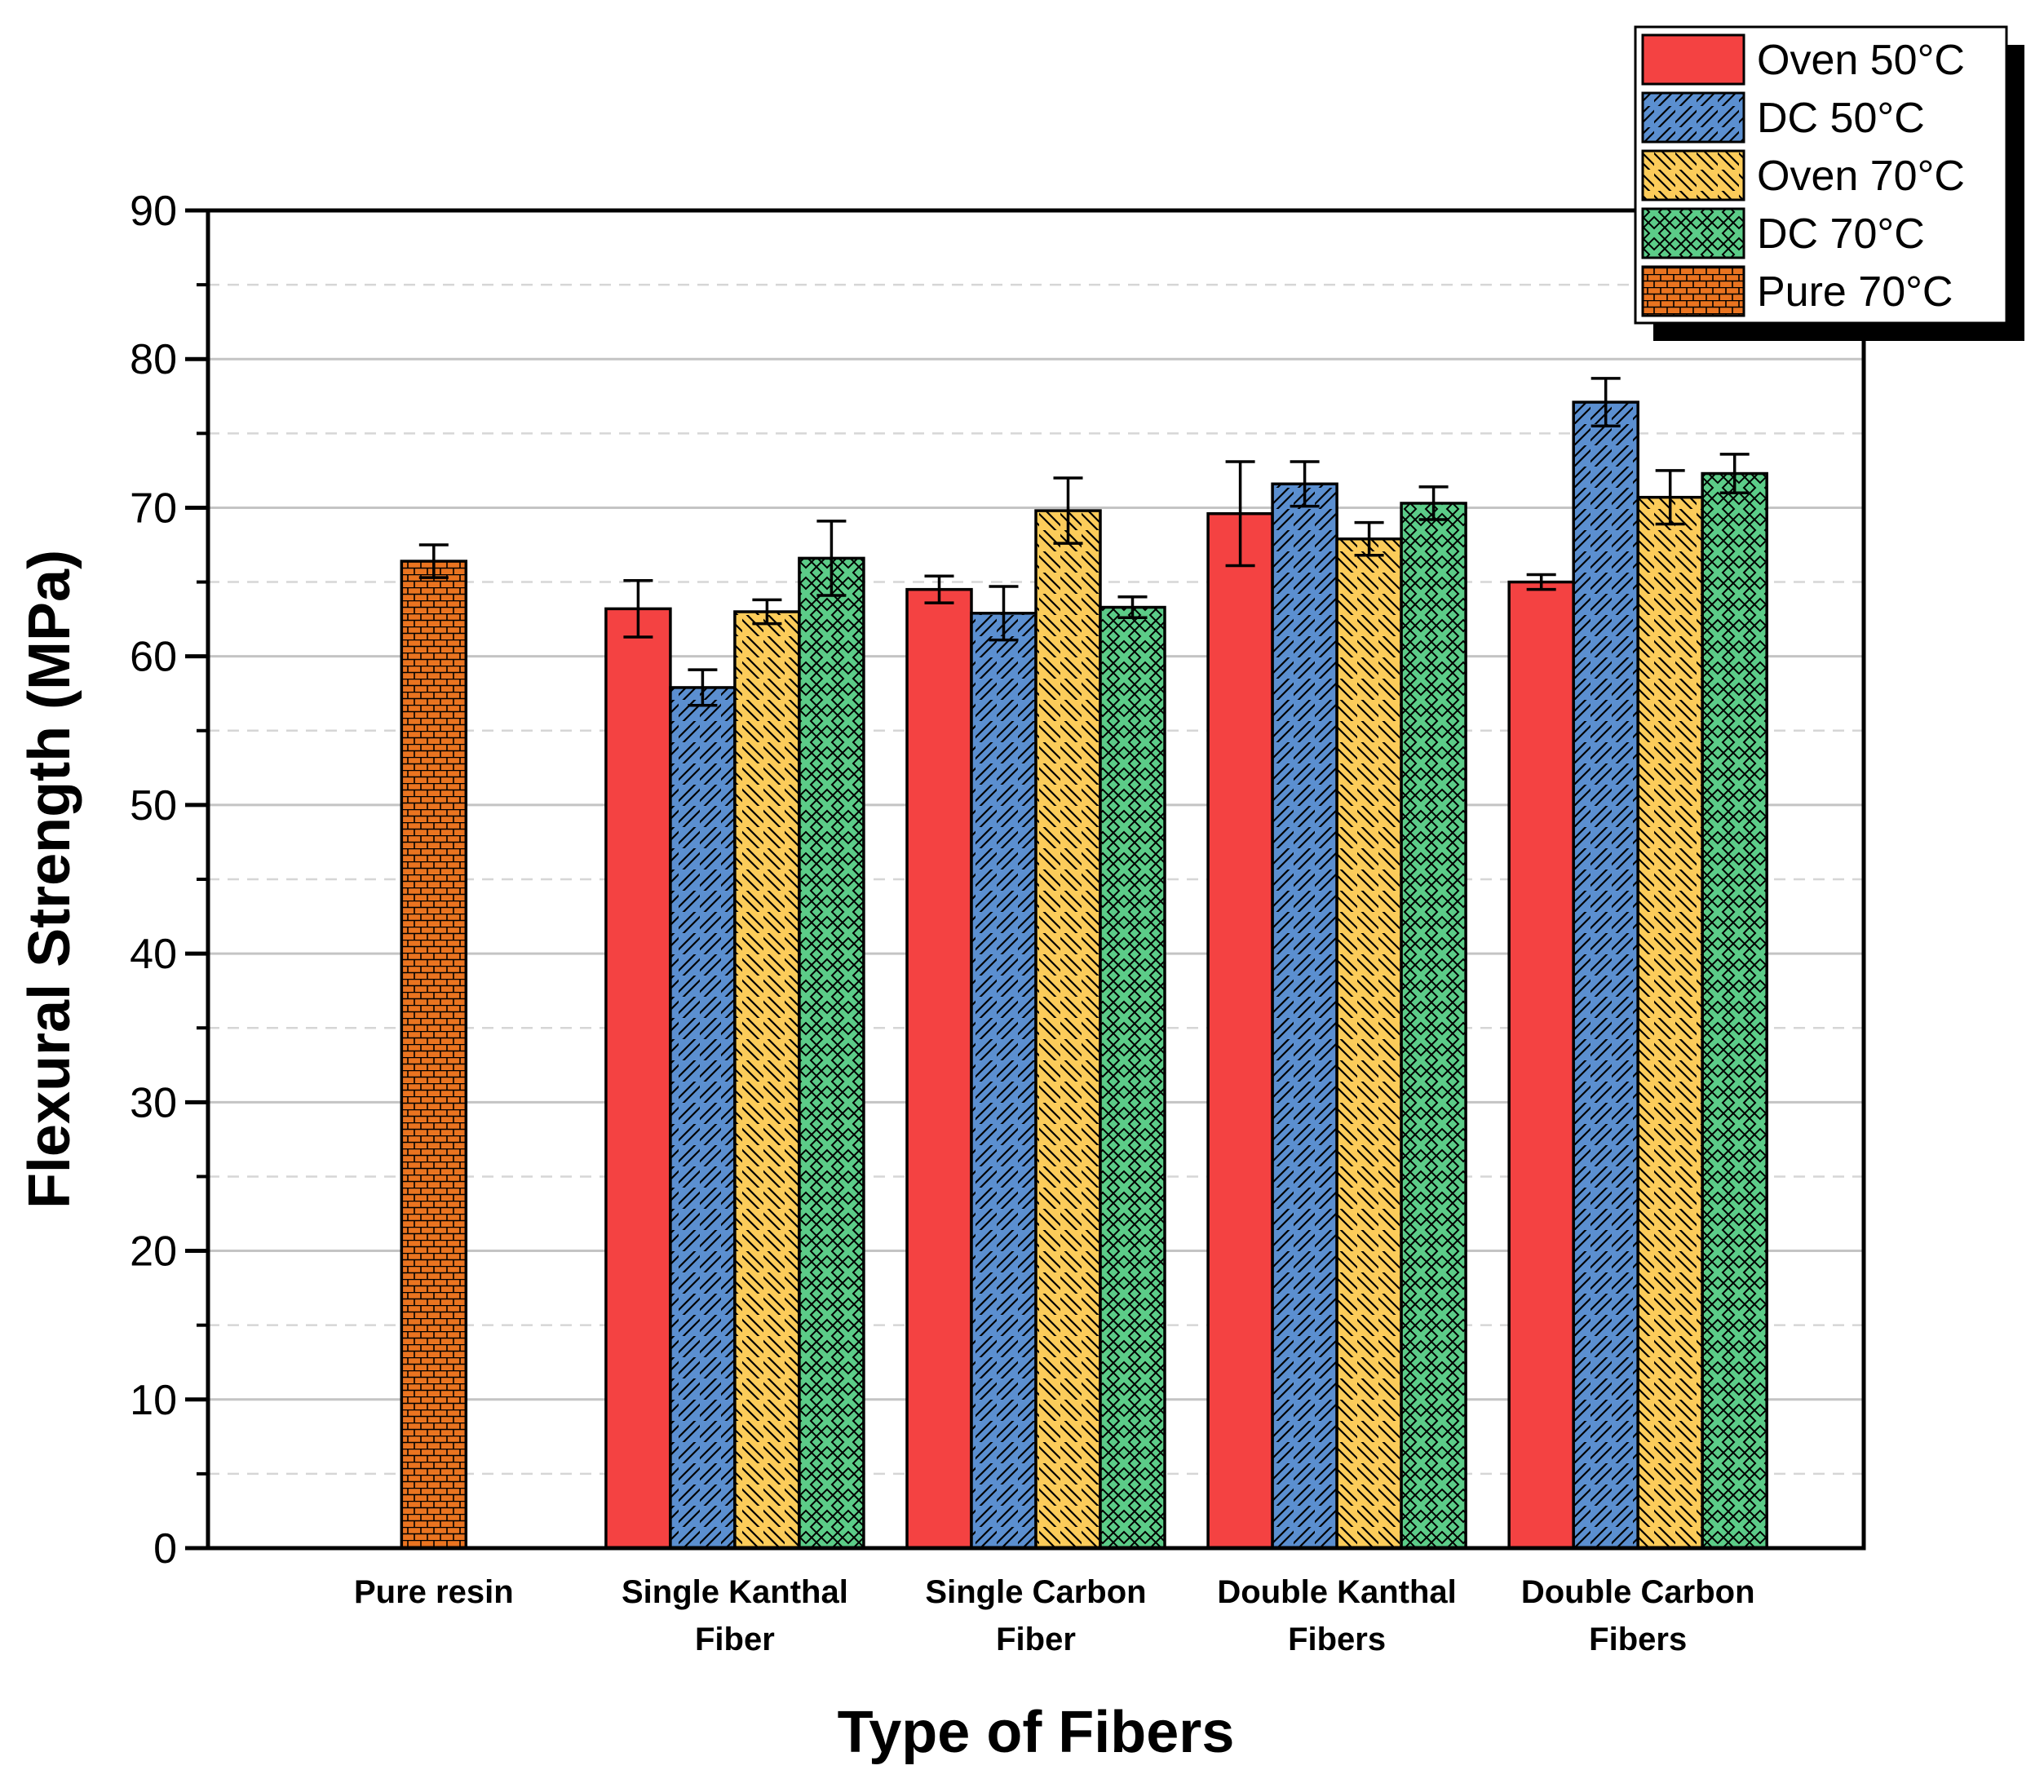 The width and height of the screenshot is (2044, 1792). Describe the element at coordinates (434, 1054) in the screenshot. I see `bar-pattern-pure-70-c` at that location.